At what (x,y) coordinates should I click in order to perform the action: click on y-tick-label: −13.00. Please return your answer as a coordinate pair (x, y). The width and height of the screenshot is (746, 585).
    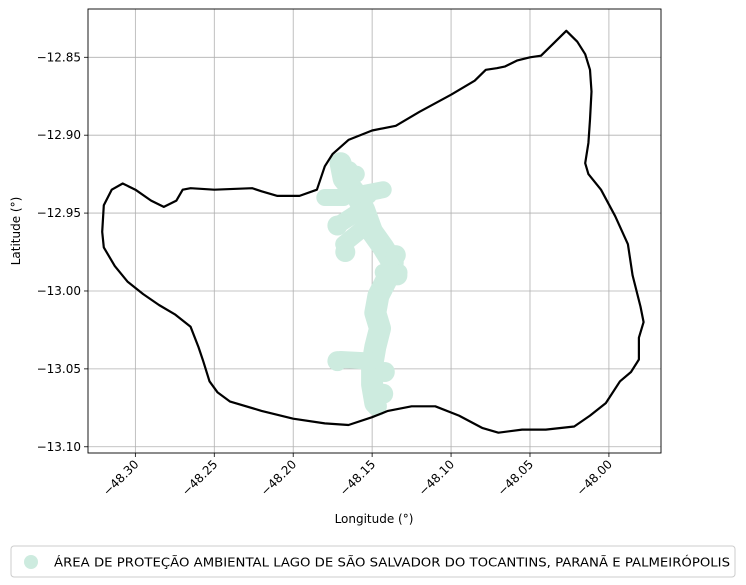
    Looking at the image, I should click on (59, 291).